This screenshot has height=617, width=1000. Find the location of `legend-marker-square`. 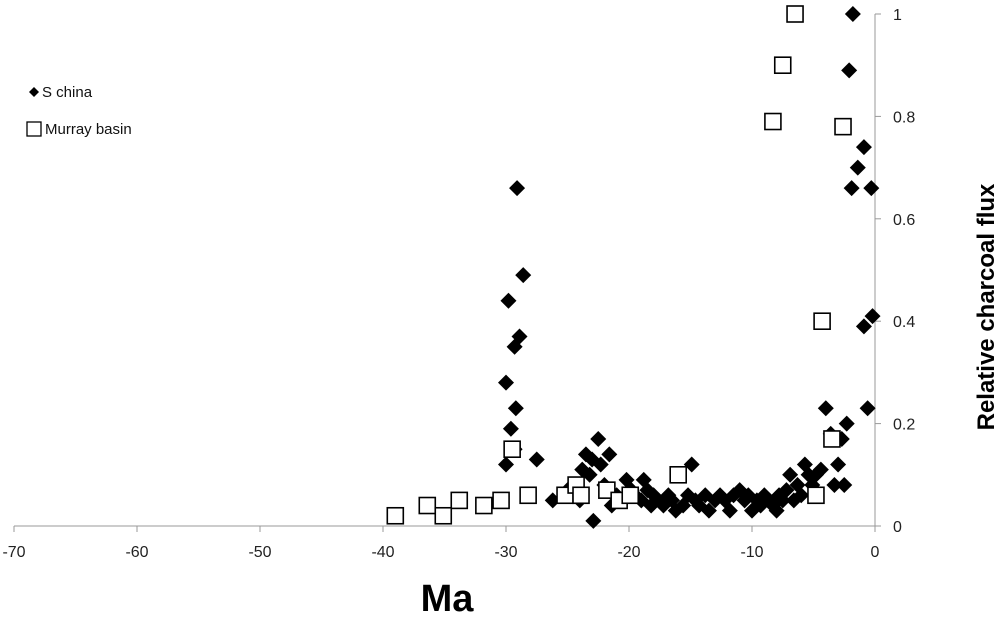

legend-marker-square is located at coordinates (34, 129).